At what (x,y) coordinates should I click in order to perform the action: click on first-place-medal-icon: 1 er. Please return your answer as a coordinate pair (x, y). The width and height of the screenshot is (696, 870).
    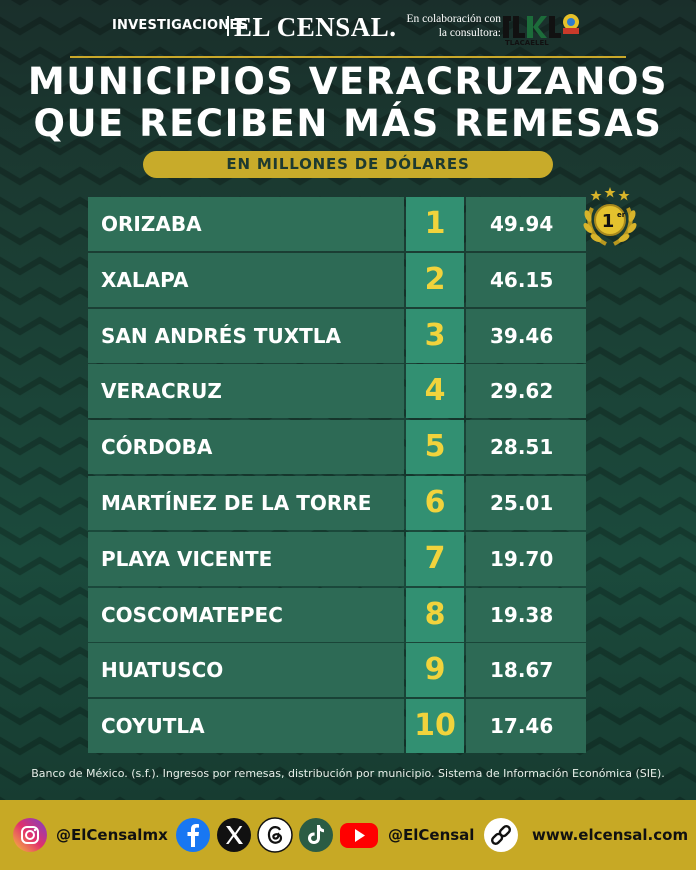
    Looking at the image, I should click on (610, 216).